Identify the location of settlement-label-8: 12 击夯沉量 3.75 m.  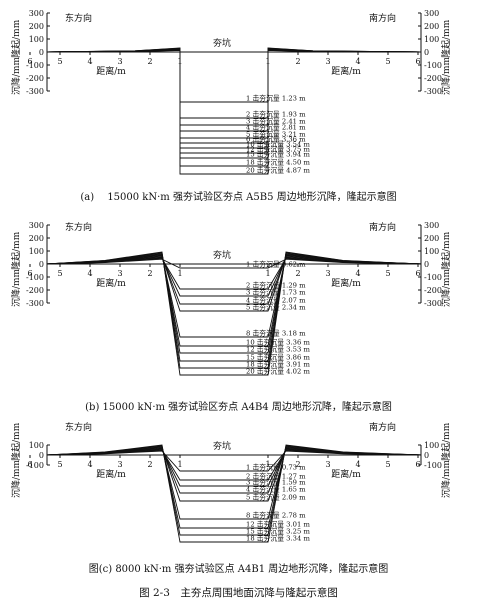
(278, 149).